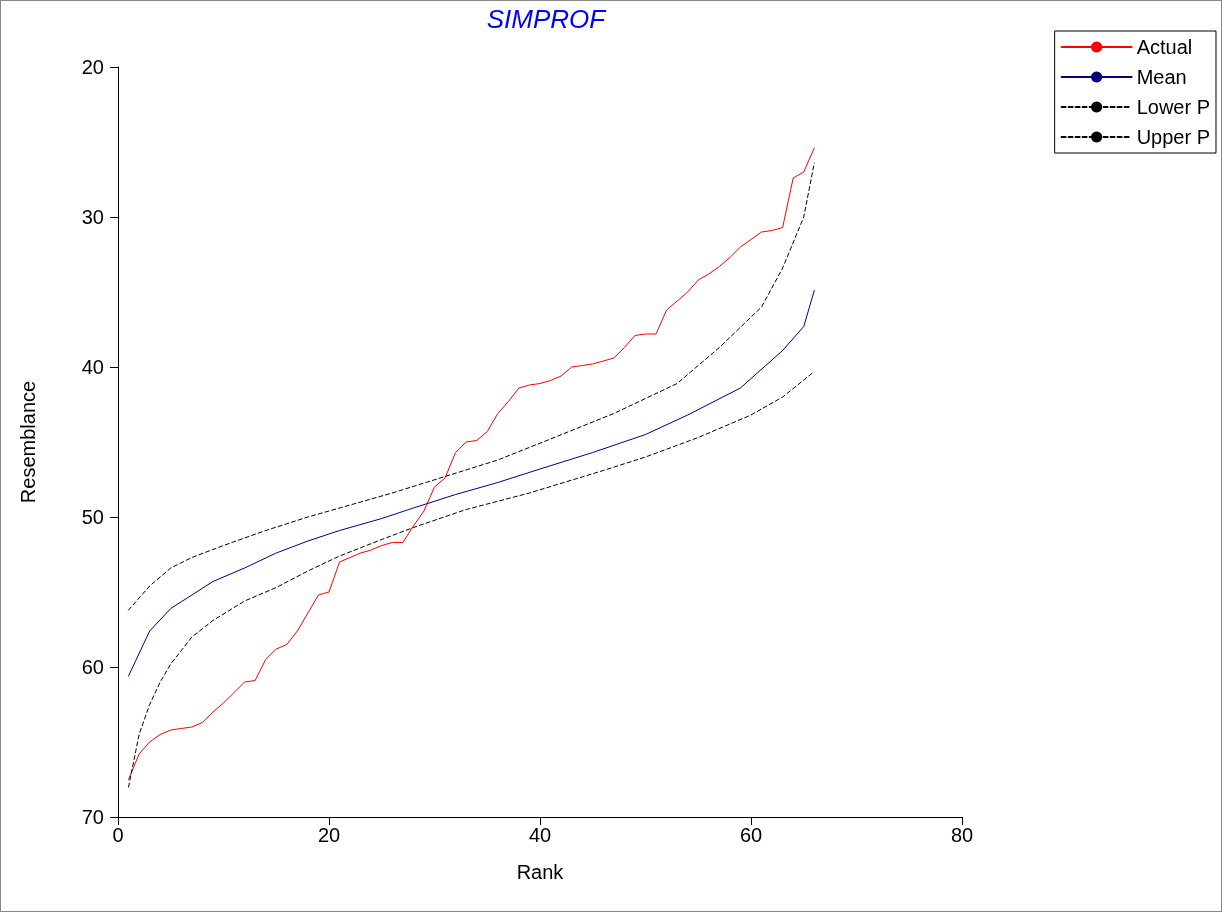 The image size is (1222, 912). Describe the element at coordinates (1161, 77) in the screenshot. I see `legend-label: Mean` at that location.